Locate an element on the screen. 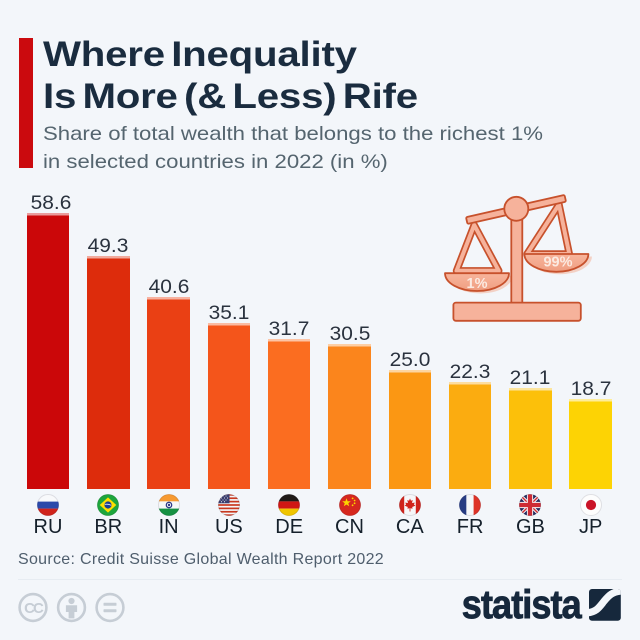 The image size is (640, 640). svg-text: 99% is located at coordinates (557, 263).